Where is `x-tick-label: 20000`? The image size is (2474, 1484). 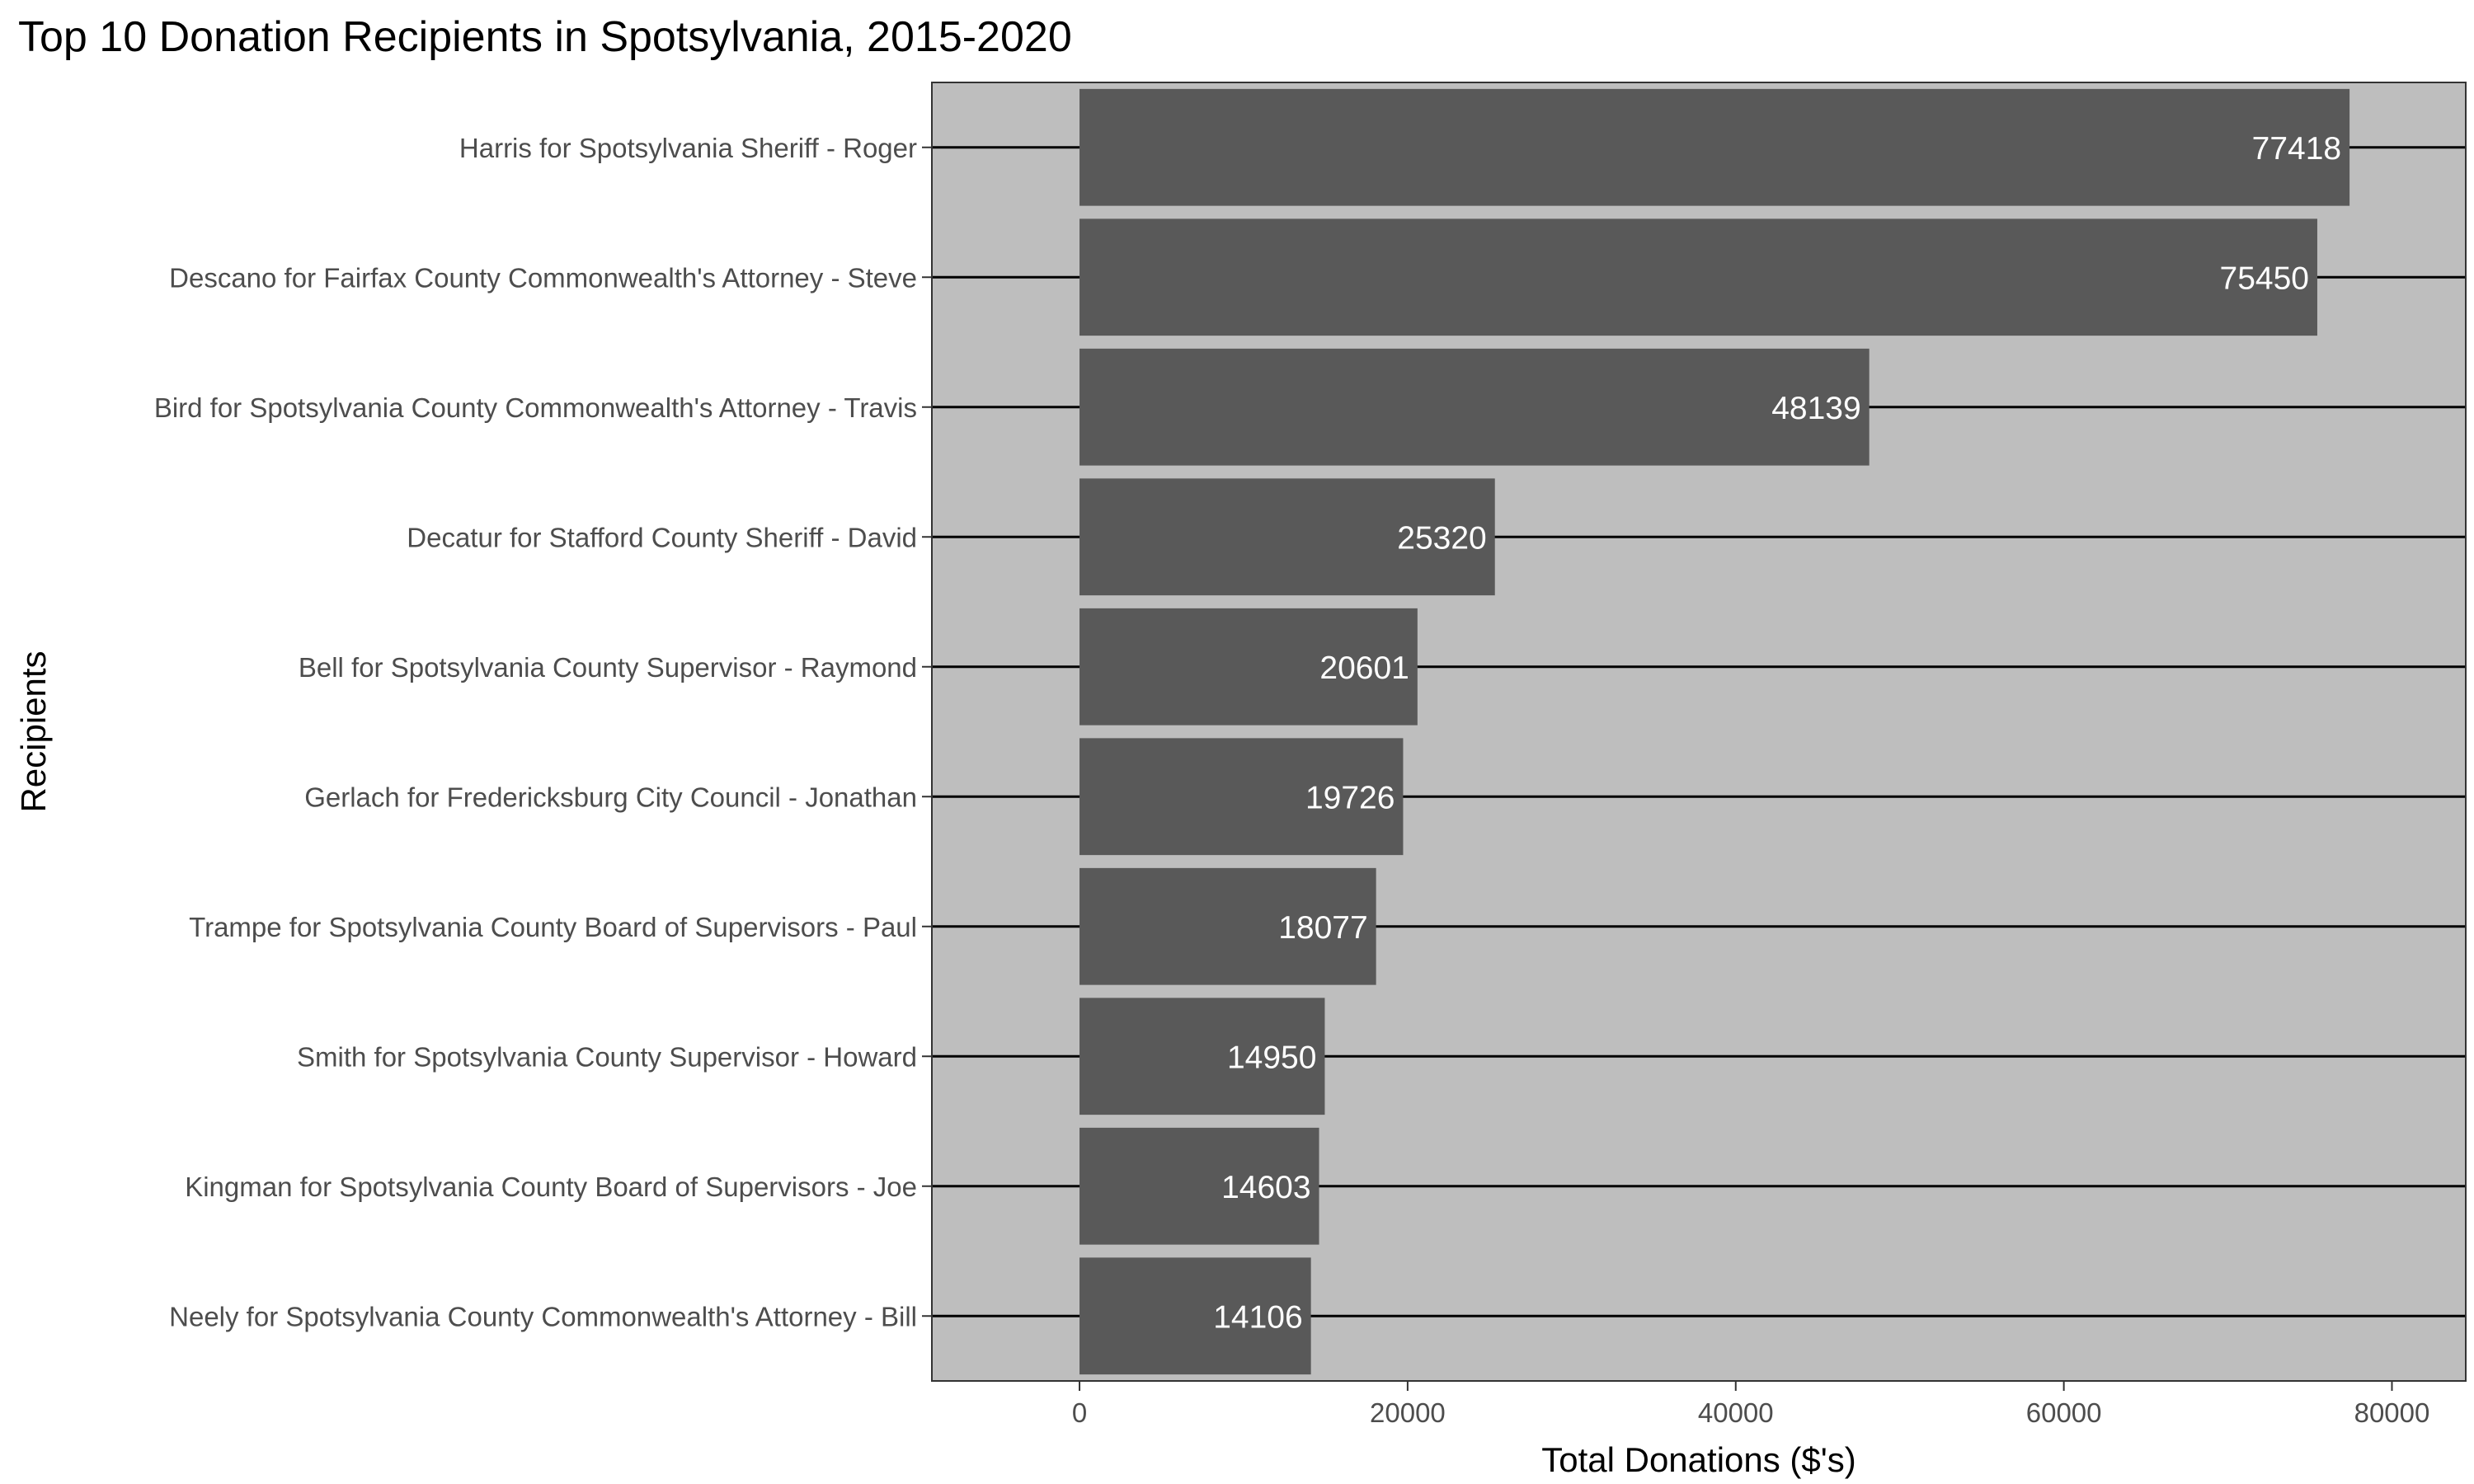
x-tick-label: 20000 is located at coordinates (1408, 1412).